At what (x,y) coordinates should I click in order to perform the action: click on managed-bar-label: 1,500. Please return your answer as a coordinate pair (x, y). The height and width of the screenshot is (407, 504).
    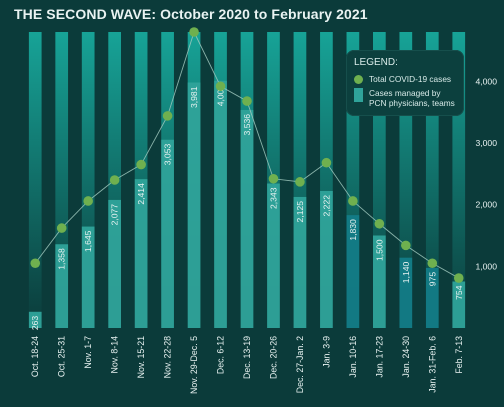
    Looking at the image, I should click on (379, 250).